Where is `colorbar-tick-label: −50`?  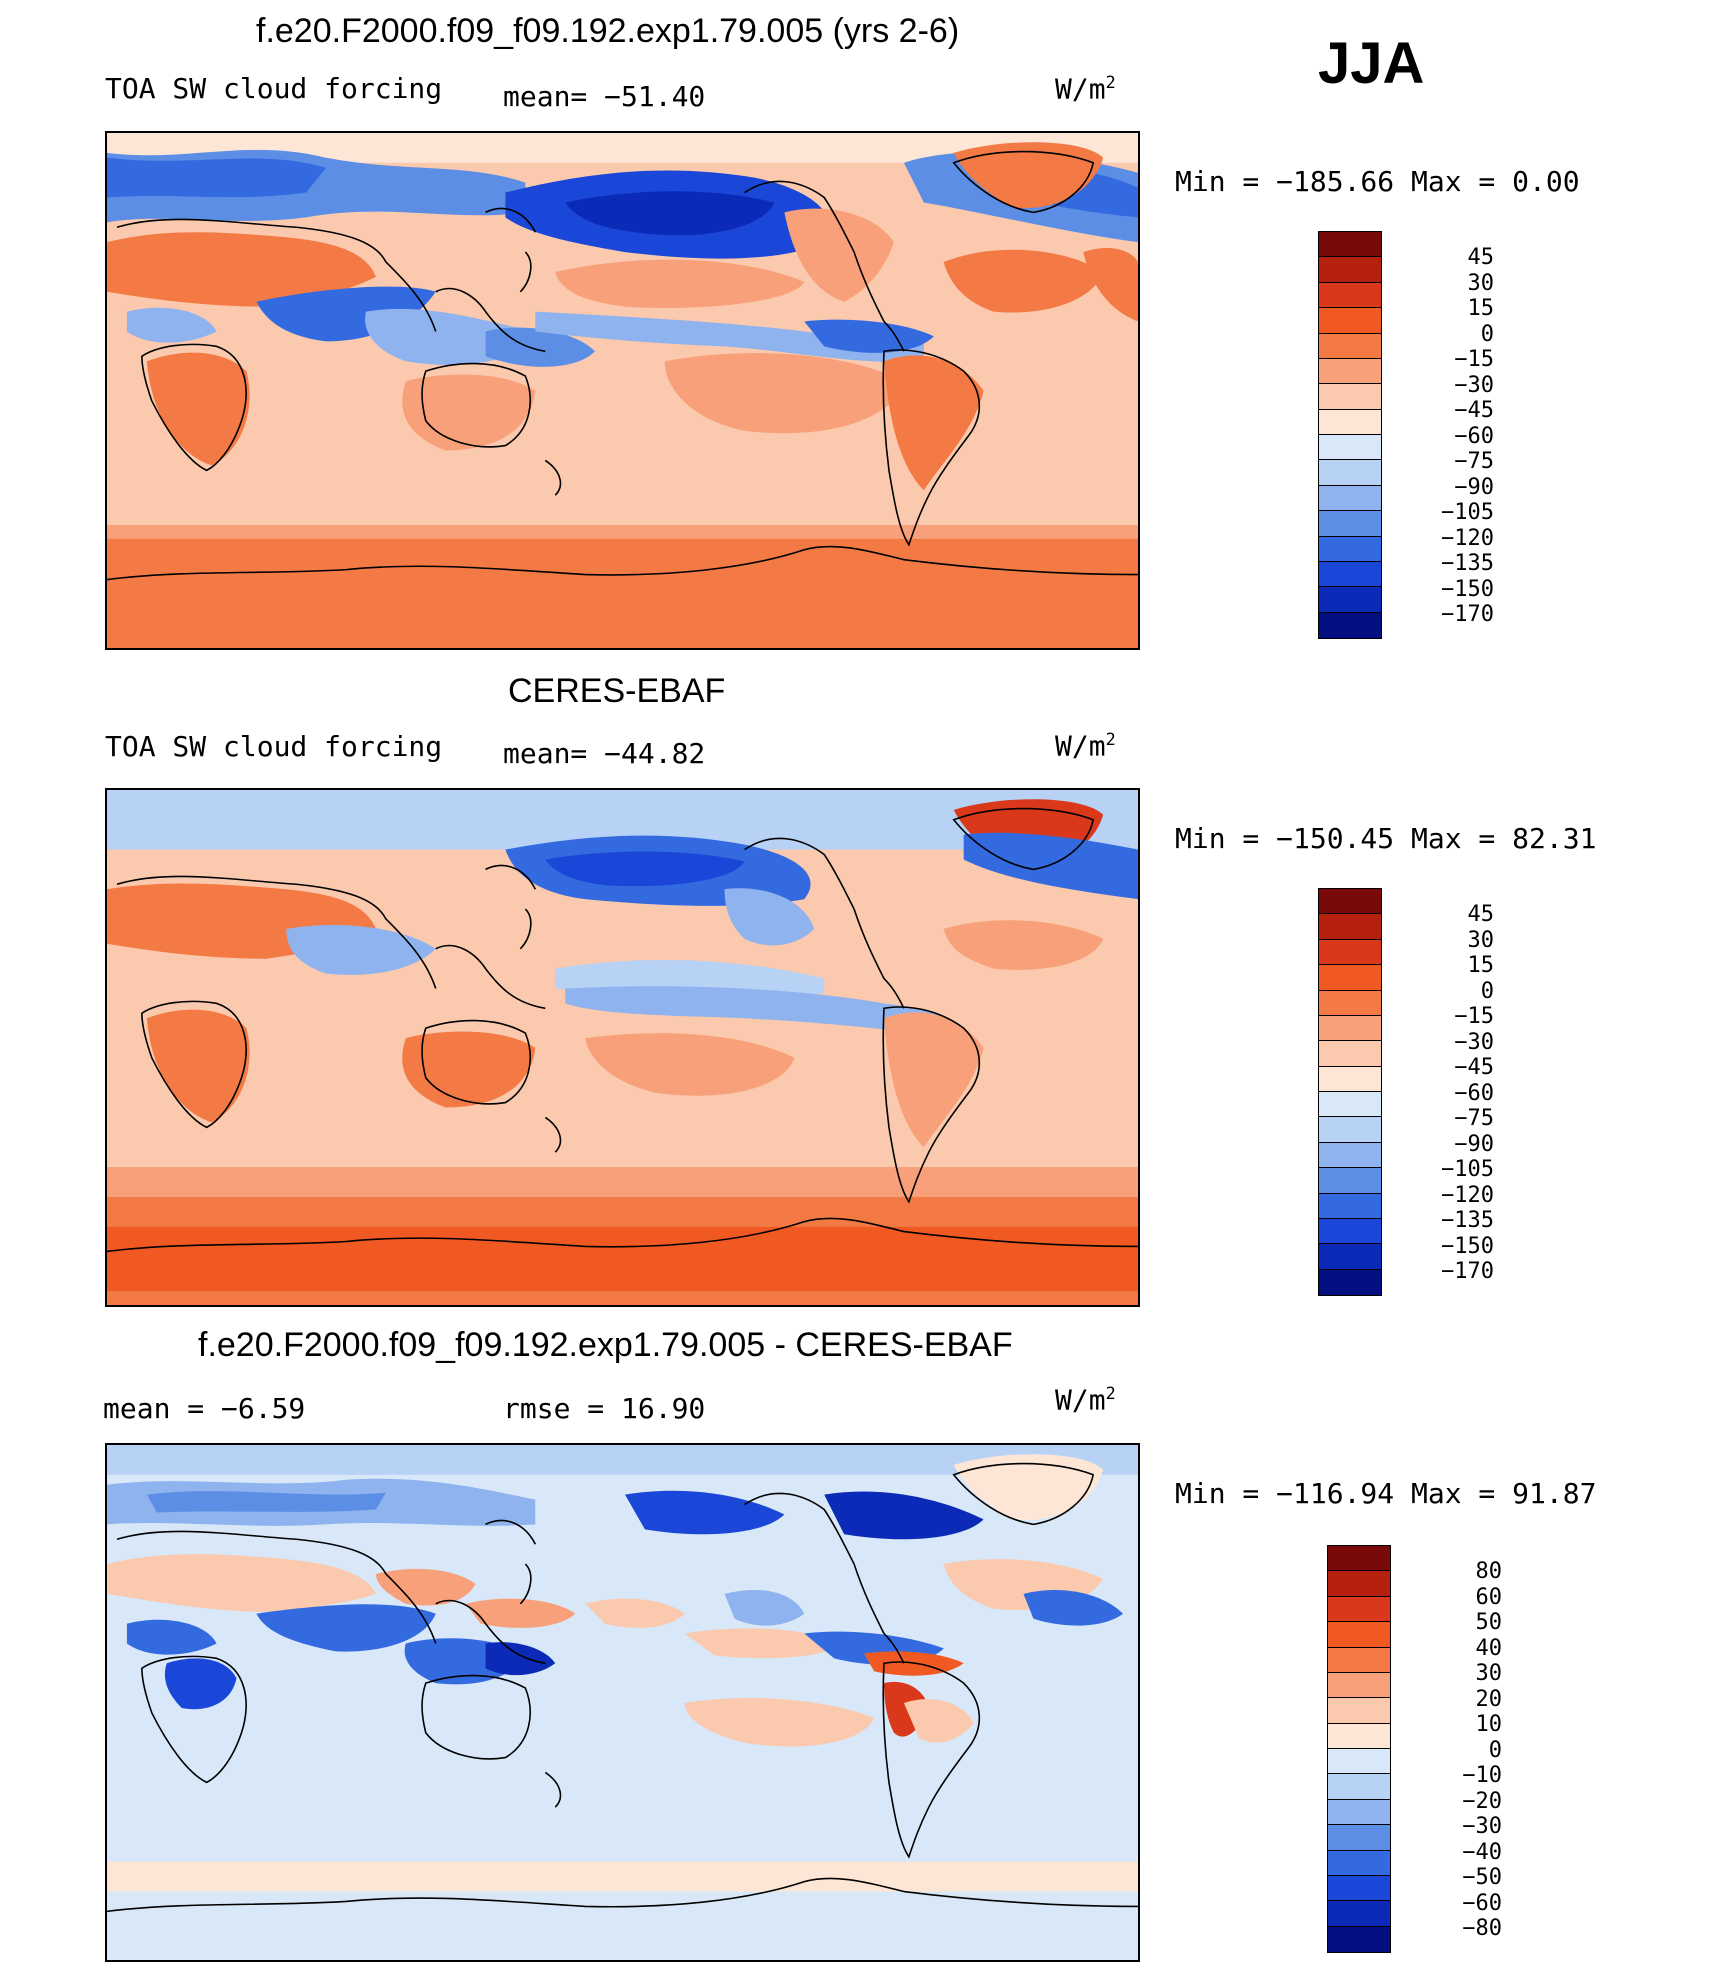 colorbar-tick-label: −50 is located at coordinates (1482, 1877).